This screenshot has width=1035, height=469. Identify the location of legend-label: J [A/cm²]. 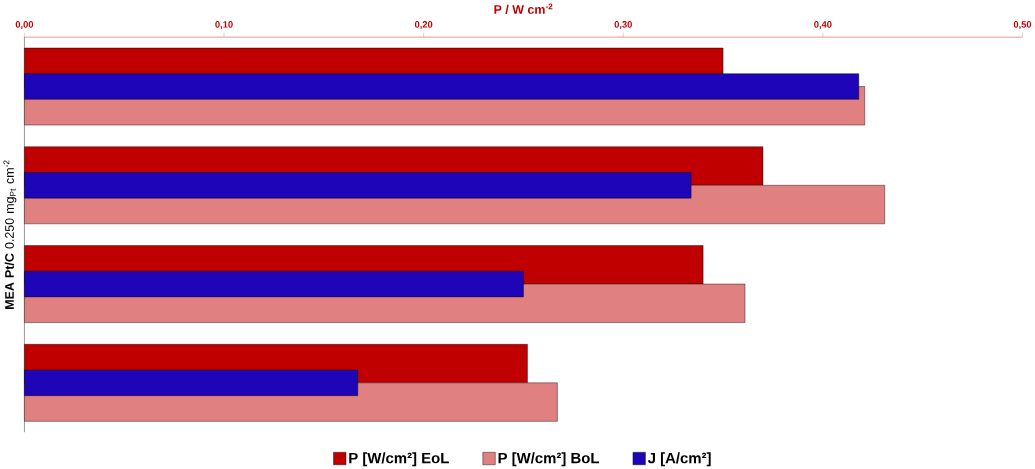
(679, 459).